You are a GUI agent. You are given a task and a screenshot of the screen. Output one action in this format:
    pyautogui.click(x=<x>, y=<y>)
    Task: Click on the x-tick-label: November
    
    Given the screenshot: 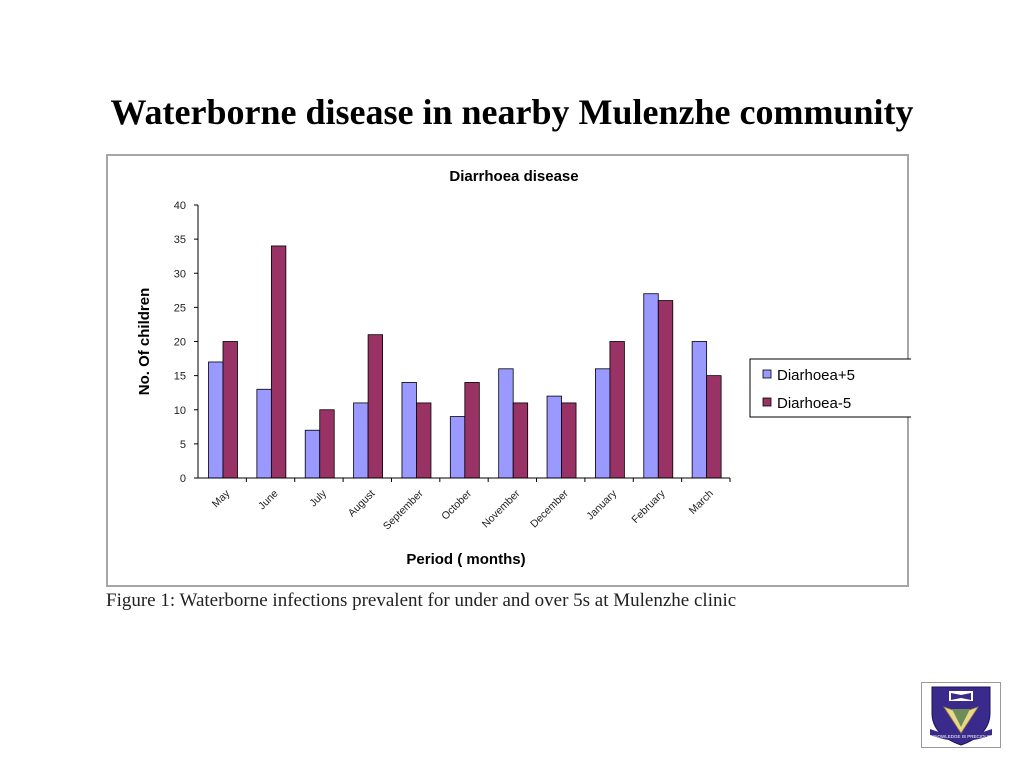 What is the action you would take?
    pyautogui.click(x=501, y=508)
    